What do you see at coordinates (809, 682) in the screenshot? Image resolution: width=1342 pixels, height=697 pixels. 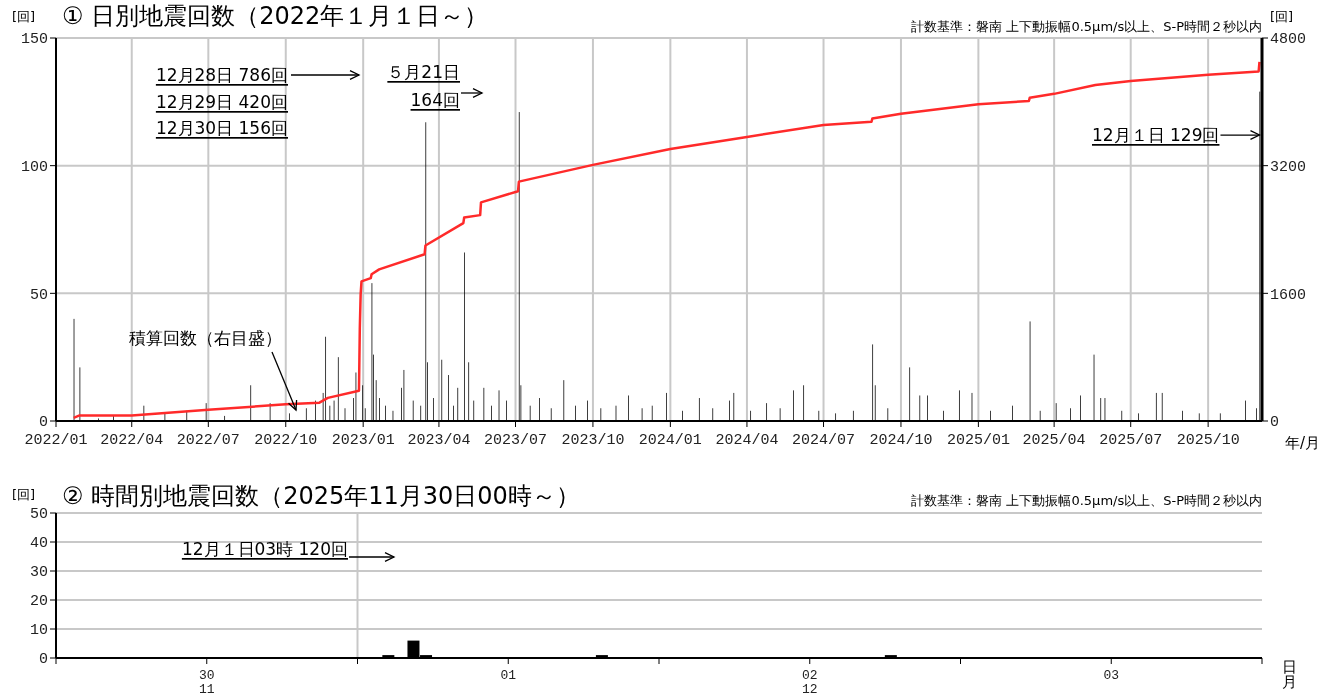 I see `x-tick-label: 02 12` at bounding box center [809, 682].